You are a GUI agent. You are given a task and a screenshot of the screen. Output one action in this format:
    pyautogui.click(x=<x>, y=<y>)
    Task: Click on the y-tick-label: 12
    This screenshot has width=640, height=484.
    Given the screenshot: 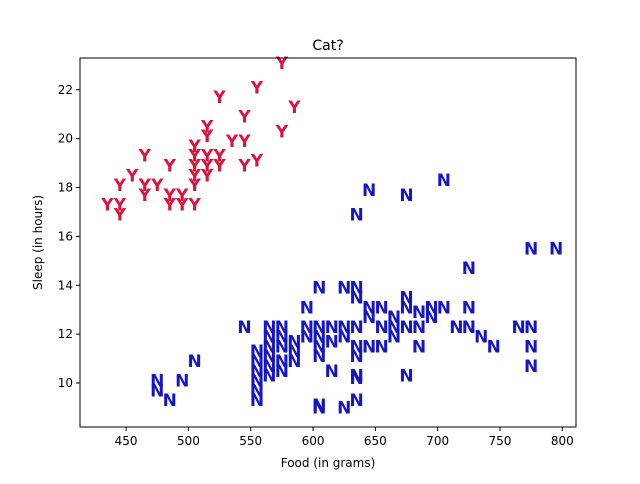 What is the action you would take?
    pyautogui.click(x=65, y=334)
    